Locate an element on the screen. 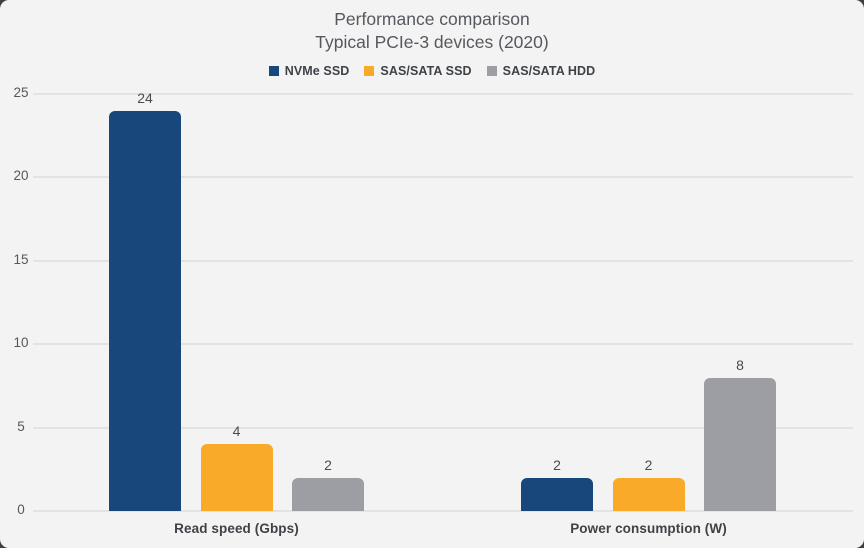 Image resolution: width=864 pixels, height=548 pixels. legend-item-nvme-ssd: NVMe SSD is located at coordinates (309, 71).